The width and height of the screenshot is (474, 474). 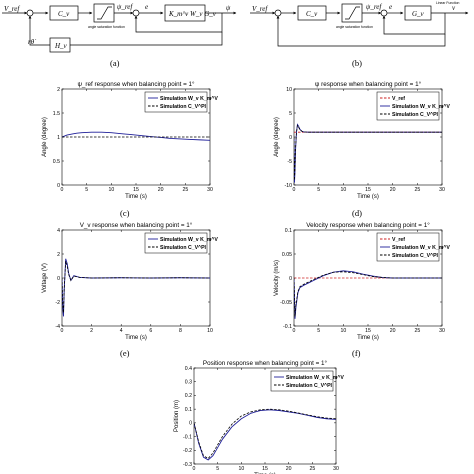 I want to click on plot-g-xtick-label: 30, so click(x=336, y=469).